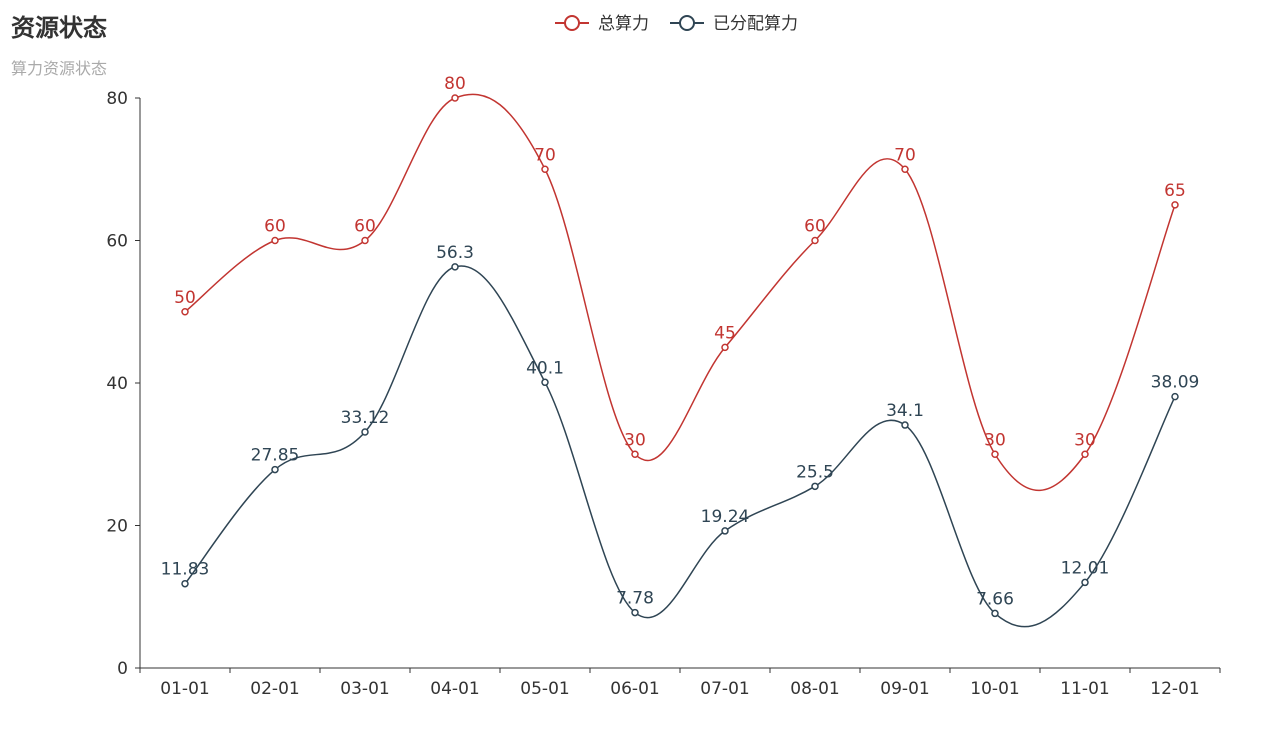 This screenshot has height=730, width=1287. What do you see at coordinates (117, 242) in the screenshot?
I see `y-tick-label: 60` at bounding box center [117, 242].